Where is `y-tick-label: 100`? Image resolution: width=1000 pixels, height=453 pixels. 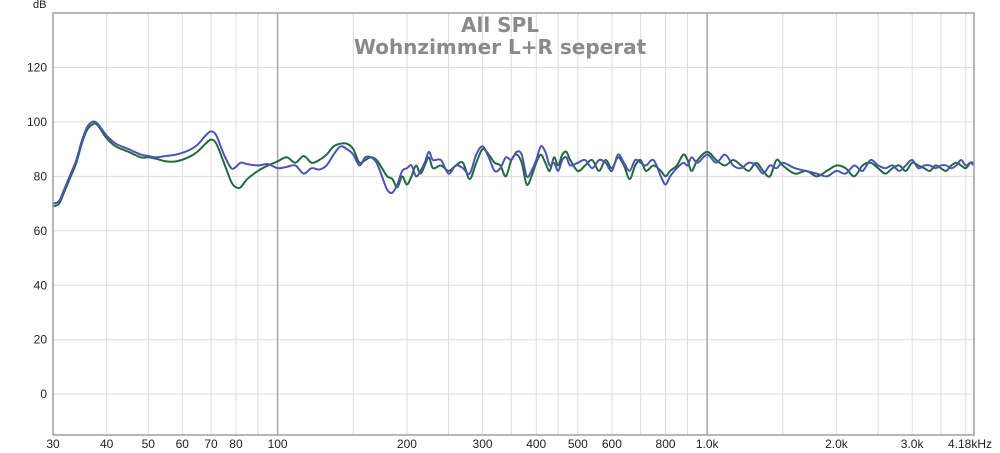 y-tick-label: 100 is located at coordinates (37, 122).